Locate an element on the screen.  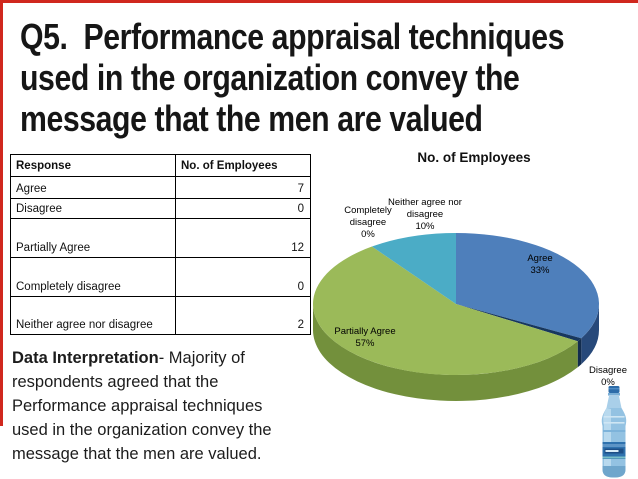
pie-slice-partially-agree is located at coordinates (445, 311).